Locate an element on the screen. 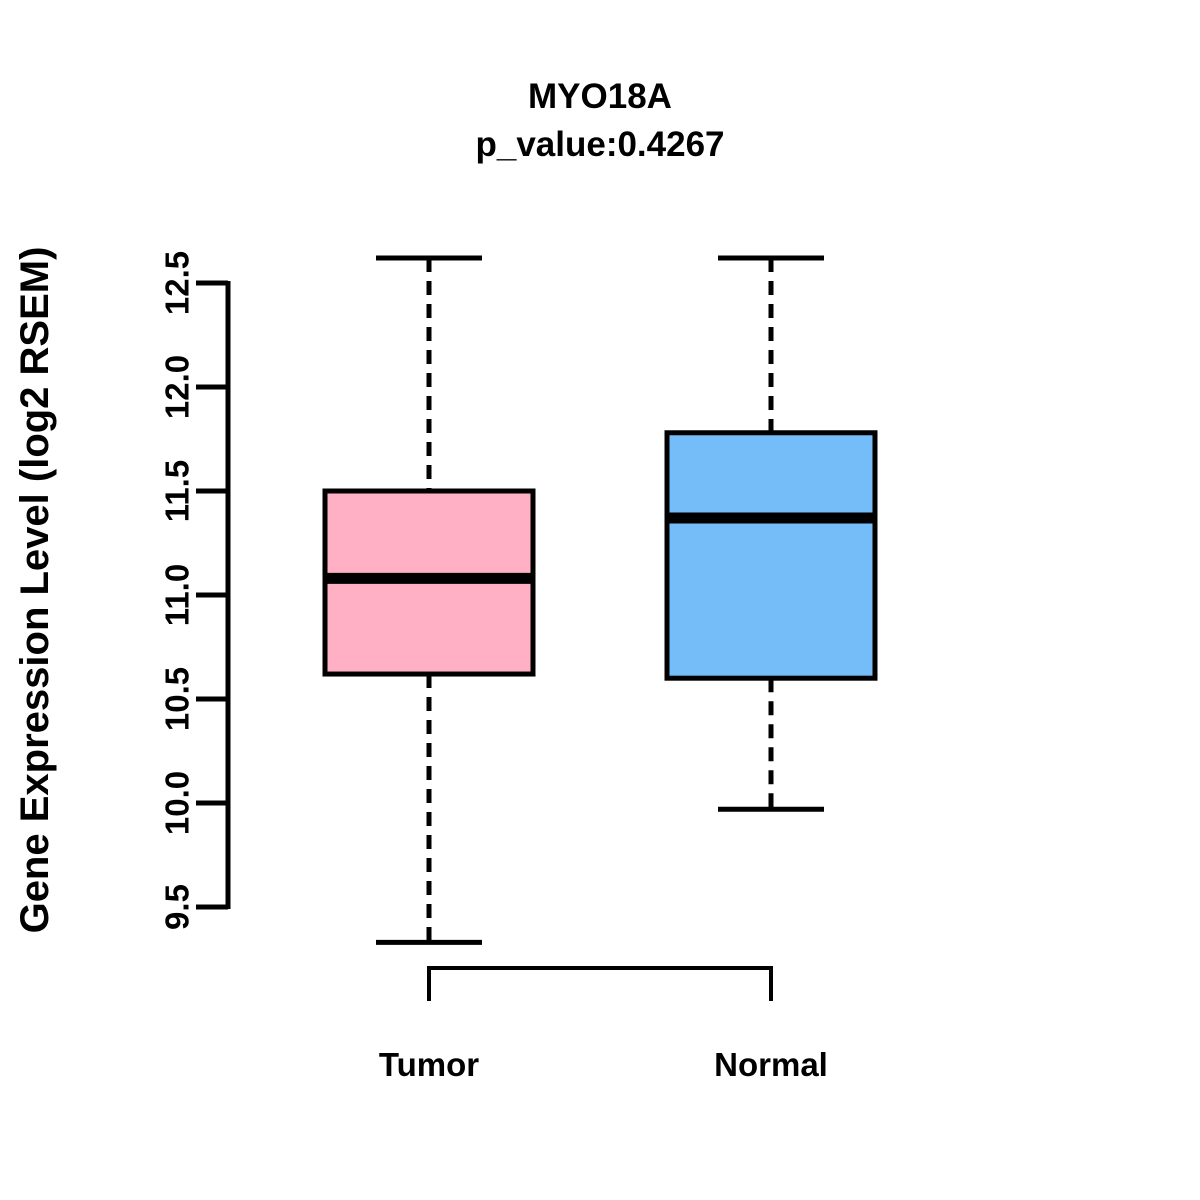 This screenshot has width=1200, height=1200. y-axis-tick-label: 12.0 is located at coordinates (177, 387).